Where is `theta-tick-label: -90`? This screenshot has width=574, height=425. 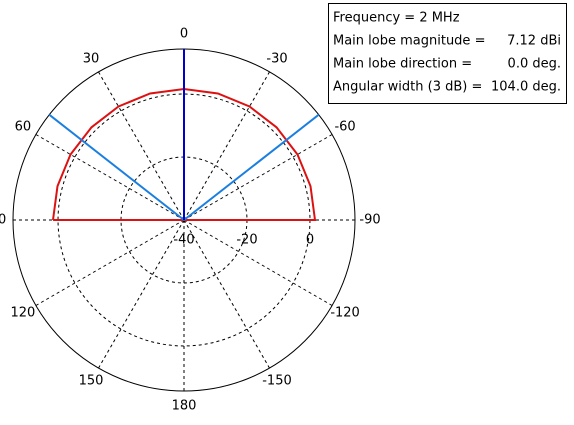 theta-tick-label: -90 is located at coordinates (369, 220).